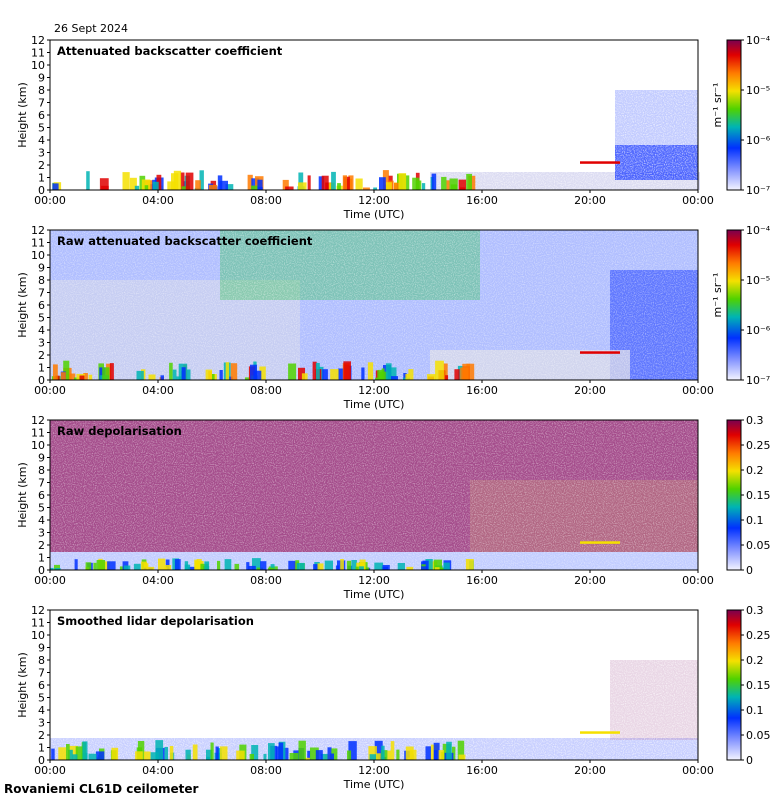 The image size is (780, 800). Describe the element at coordinates (91, 28) in the screenshot. I see `date-label: 26 Sept 2024` at that location.